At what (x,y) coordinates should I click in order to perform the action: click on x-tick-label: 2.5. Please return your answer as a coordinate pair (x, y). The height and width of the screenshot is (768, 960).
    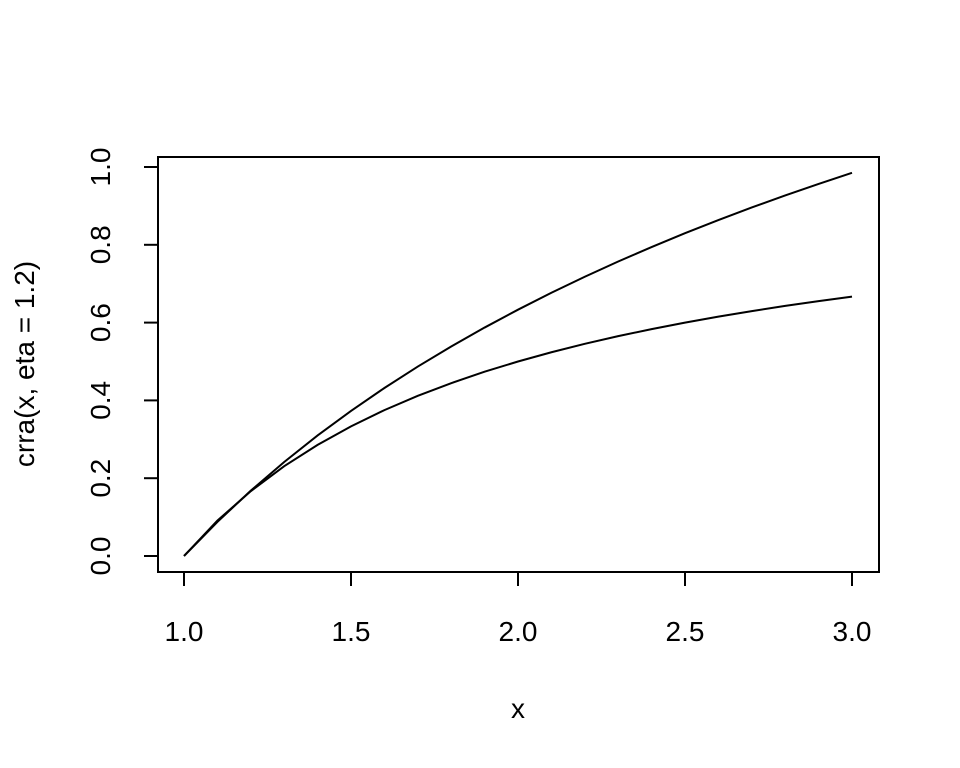
    Looking at the image, I should click on (685, 631).